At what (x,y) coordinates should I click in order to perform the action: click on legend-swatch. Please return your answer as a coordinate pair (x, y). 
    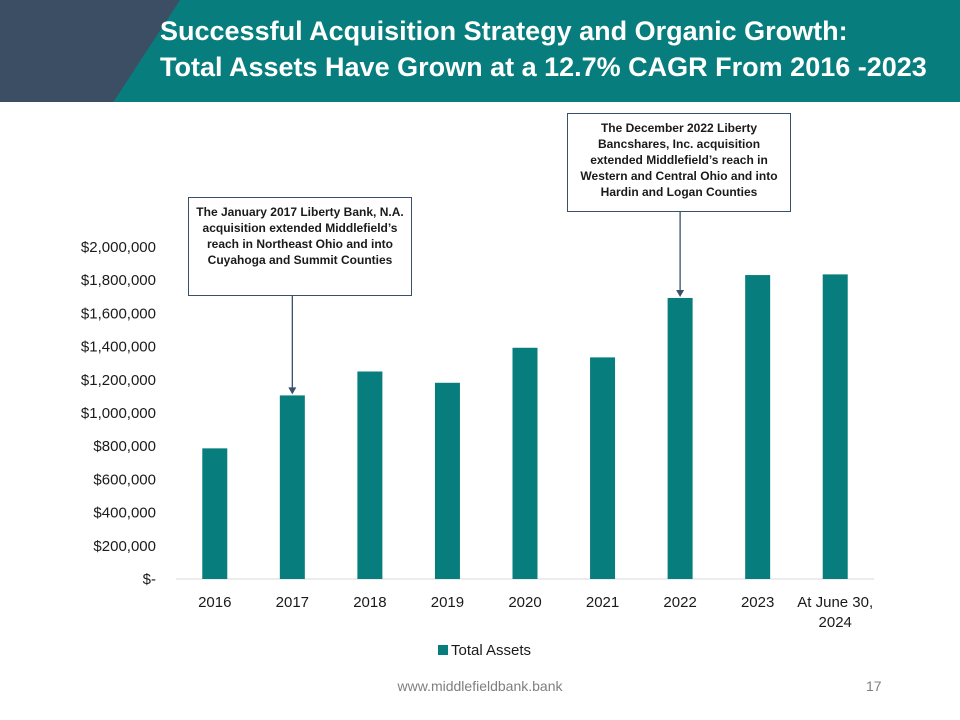
    Looking at the image, I should click on (443, 650).